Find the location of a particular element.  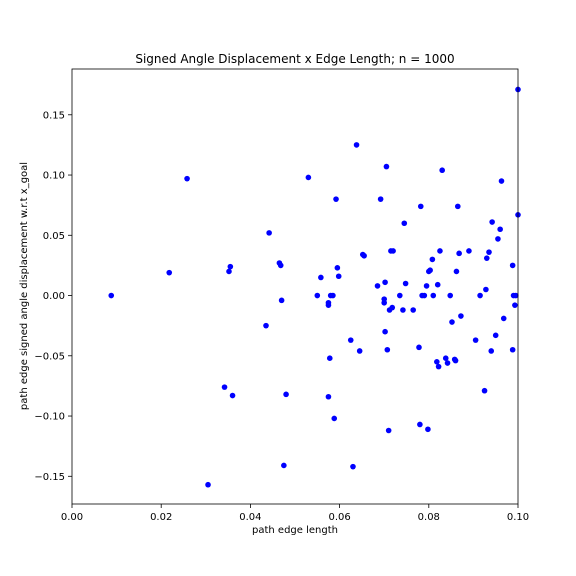

x-axis-title: path edge length is located at coordinates (295, 530).